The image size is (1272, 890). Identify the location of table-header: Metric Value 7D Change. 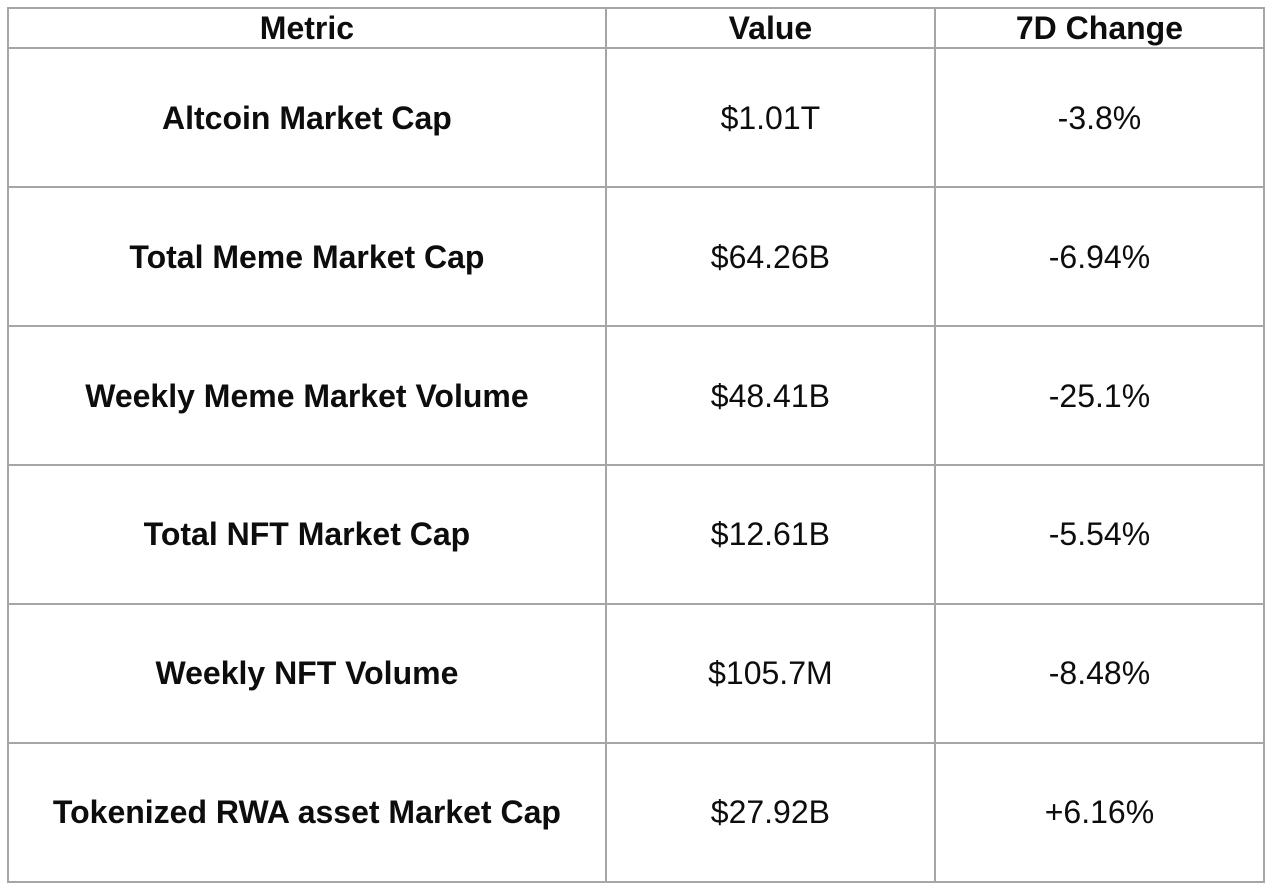
(636, 28).